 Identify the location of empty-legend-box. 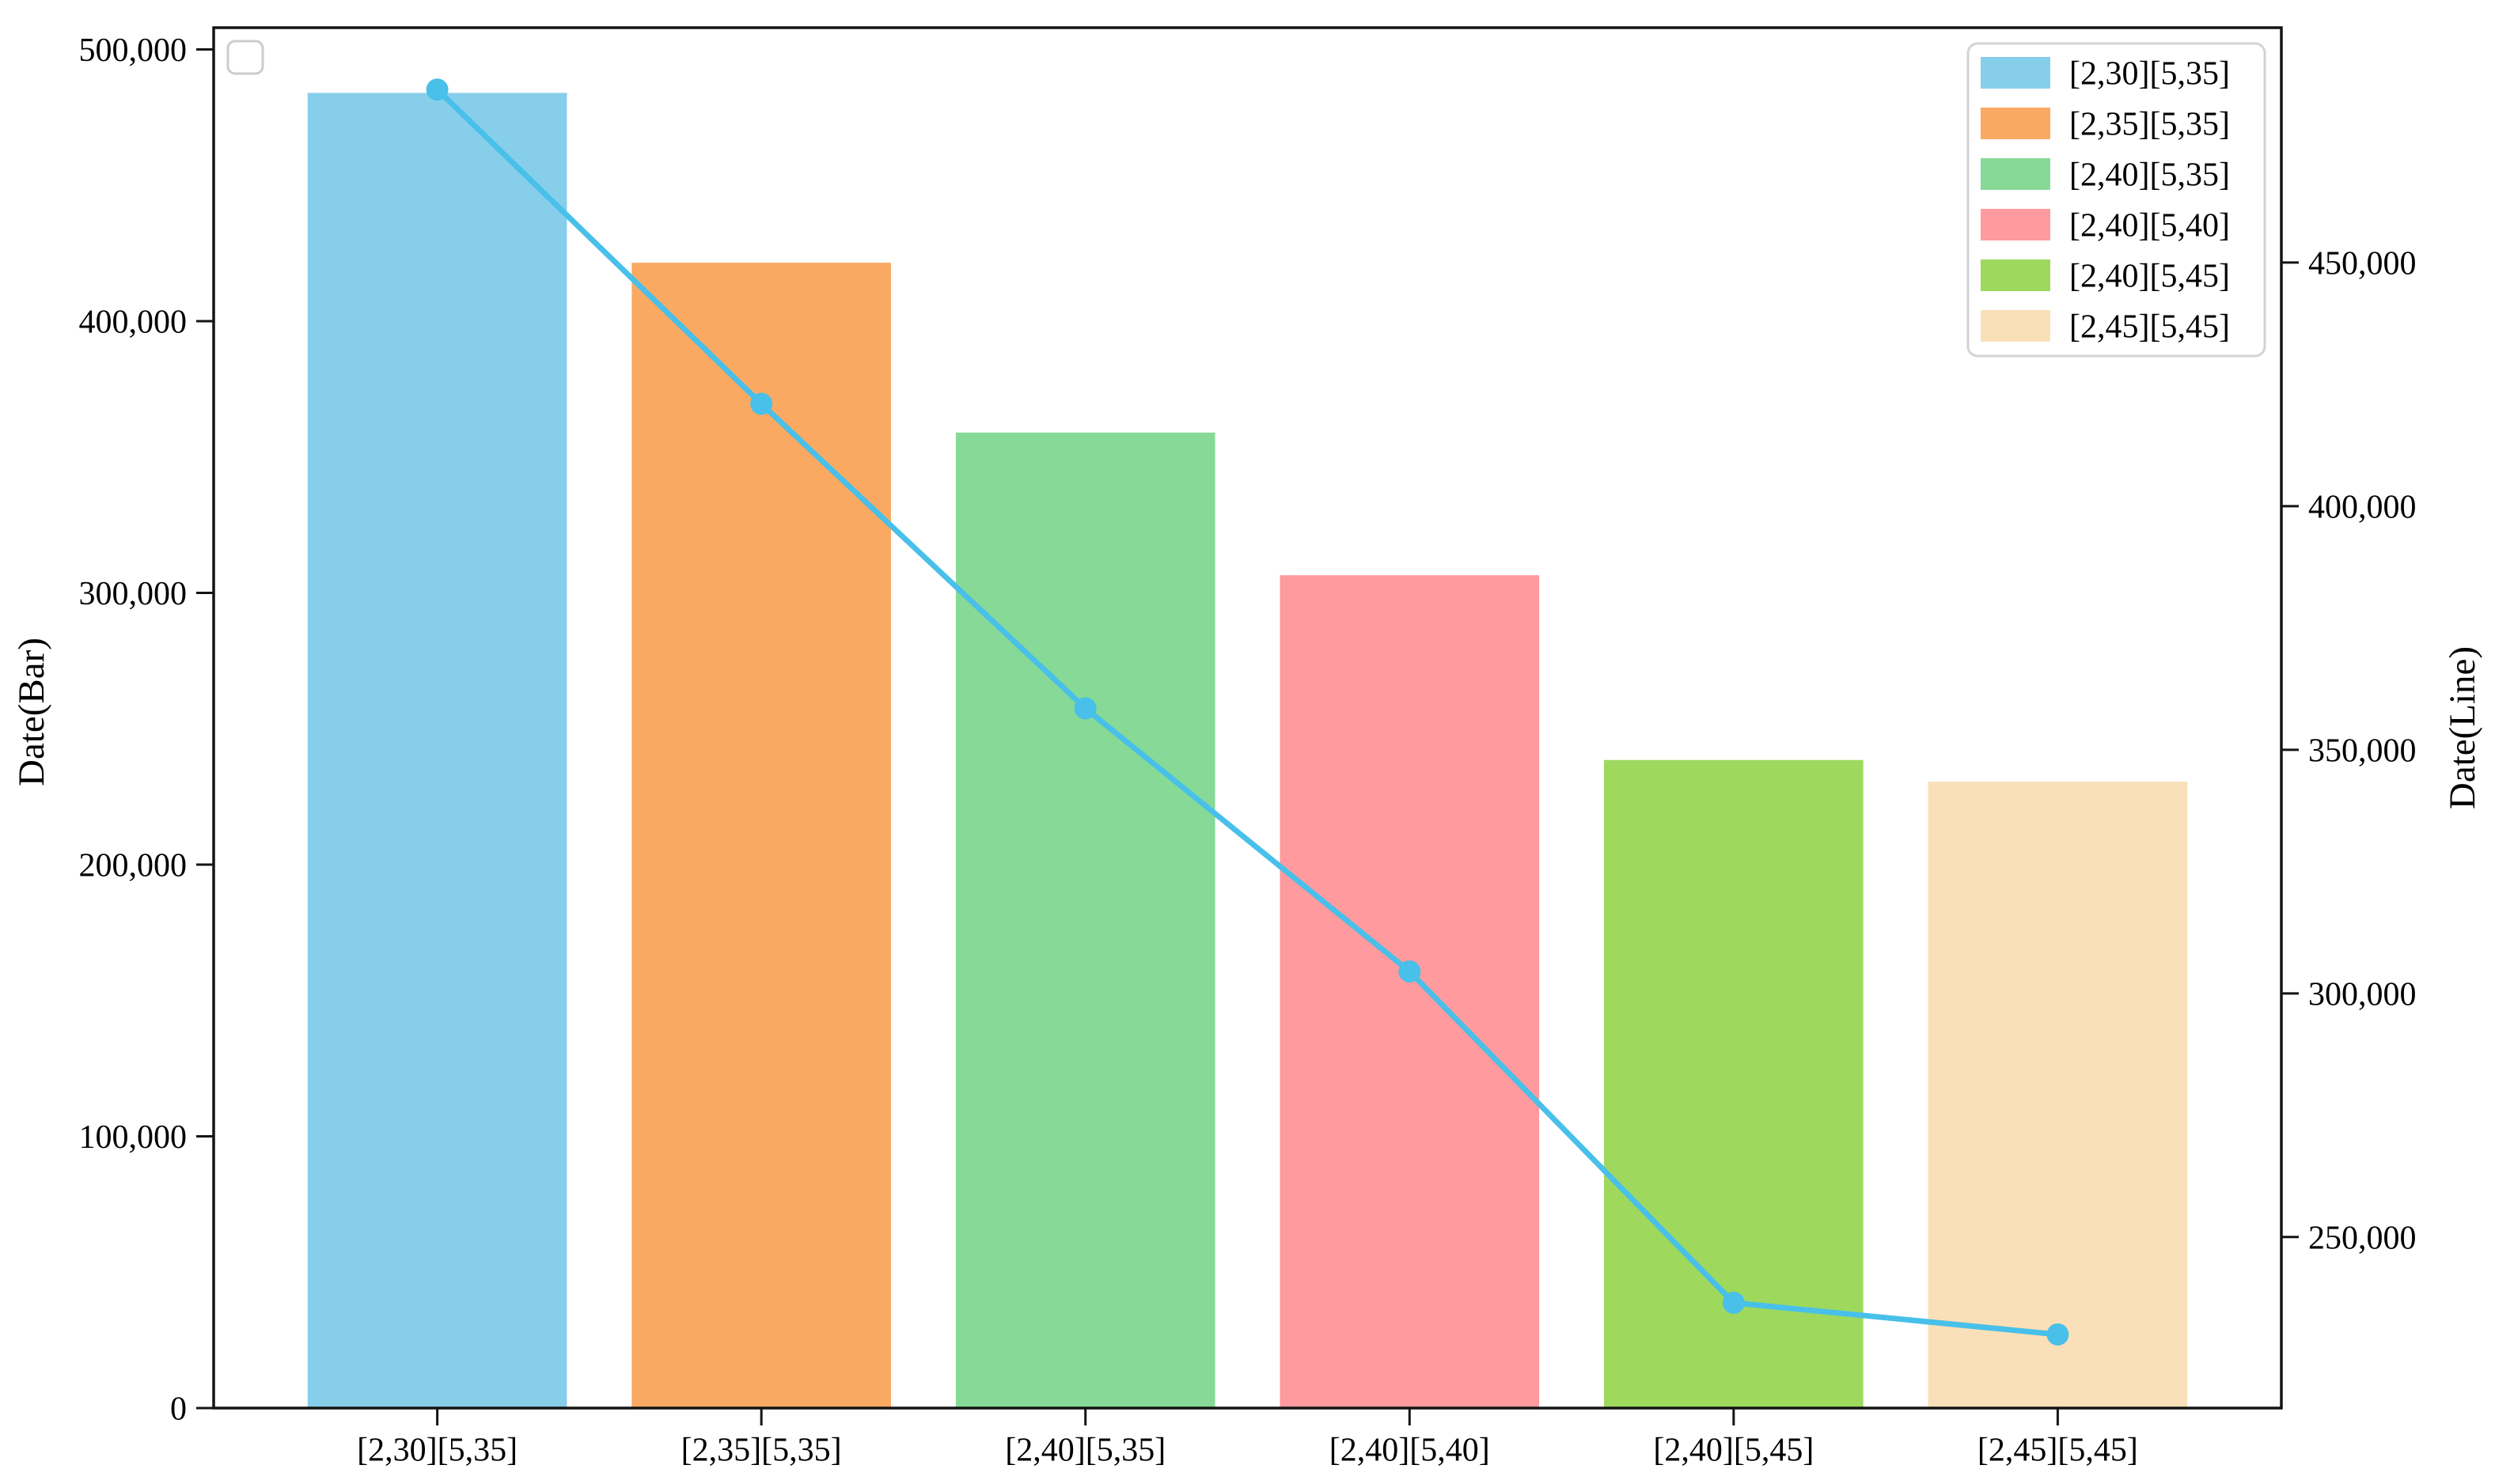
(245, 57).